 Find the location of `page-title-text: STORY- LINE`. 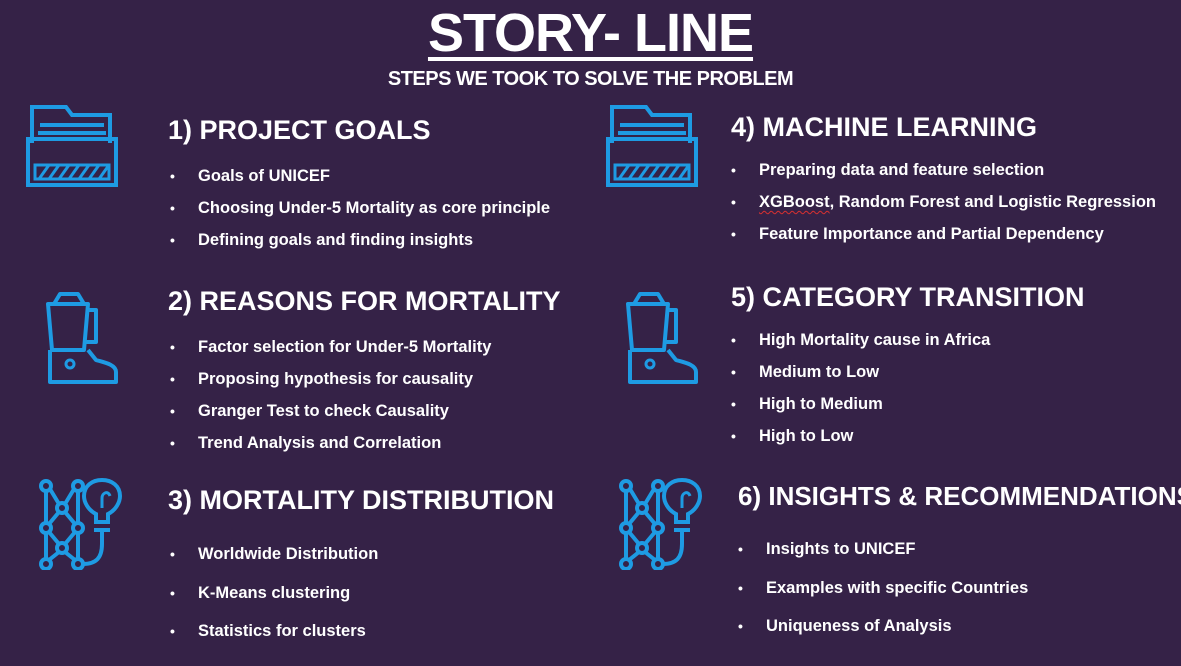

page-title-text: STORY- LINE is located at coordinates (590, 33).